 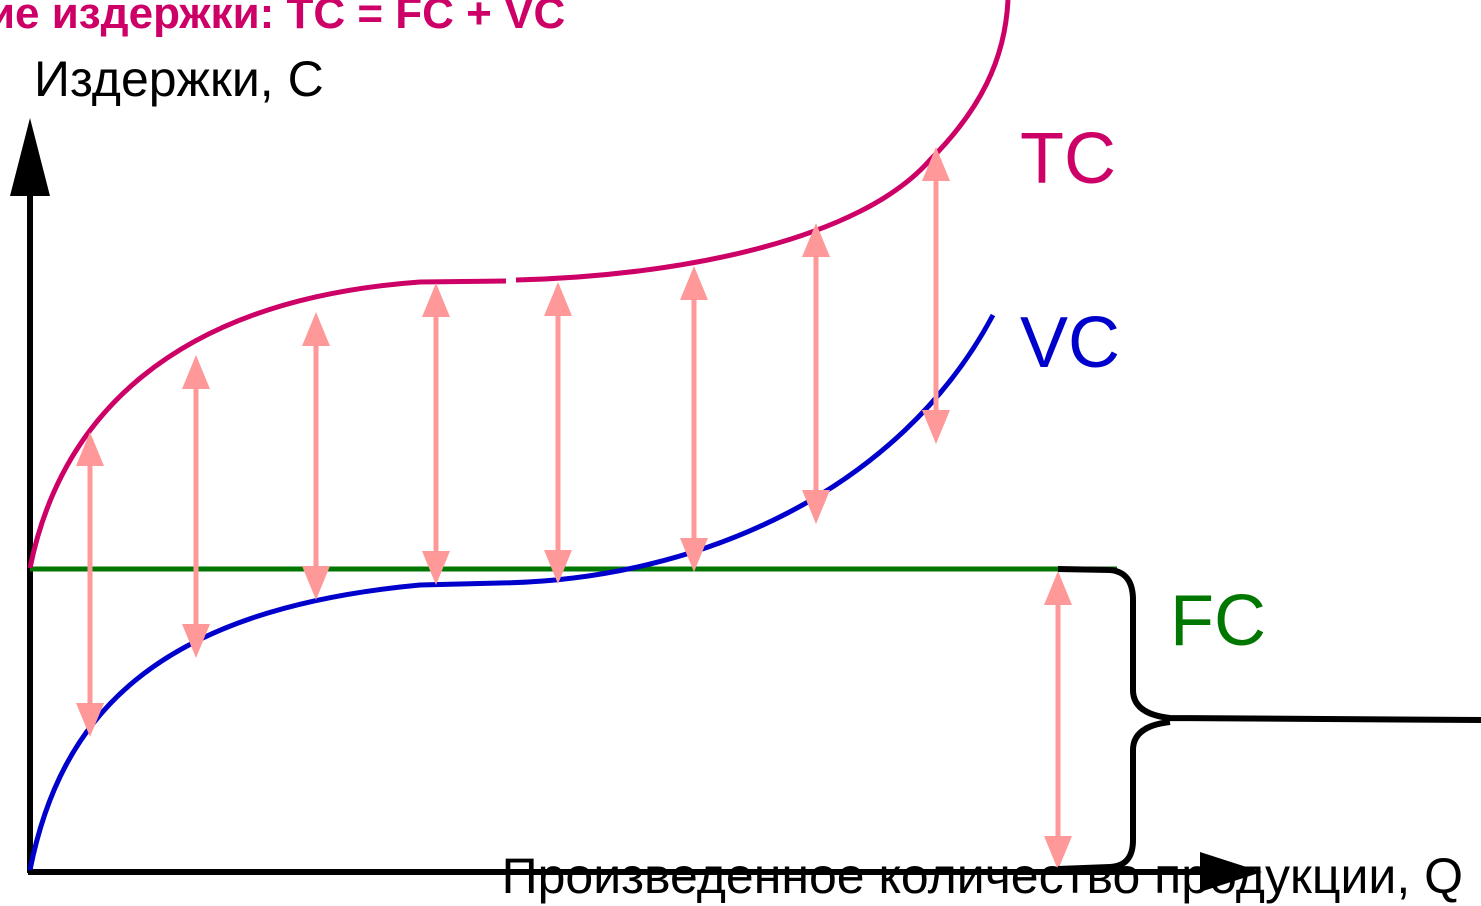 I want to click on x-axis-label: Произведенное количество продукции, Q, so click(x=982, y=876).